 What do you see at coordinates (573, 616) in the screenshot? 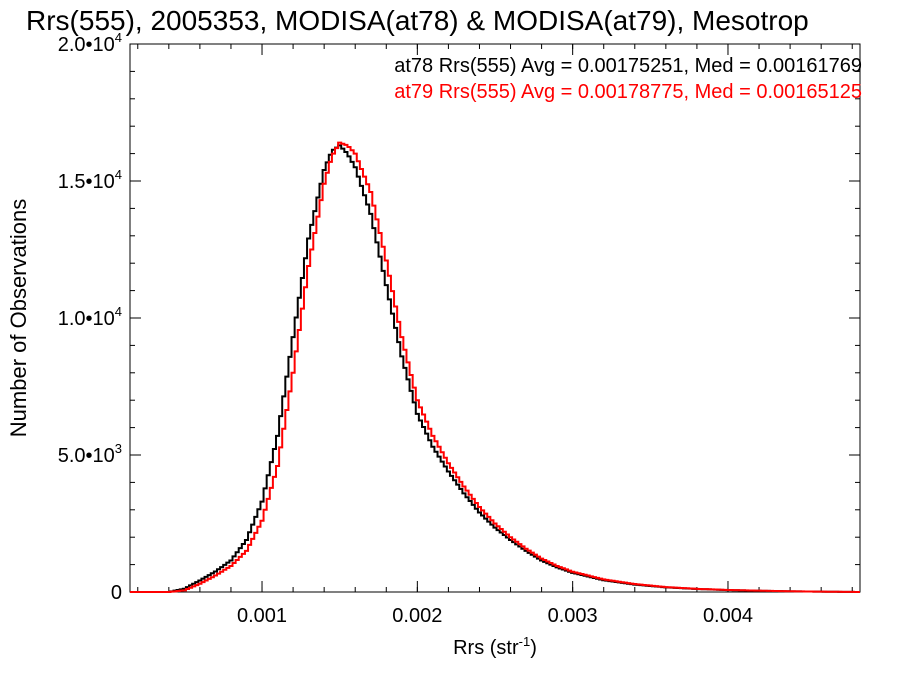
I see `x-tick-label: 0.003` at bounding box center [573, 616].